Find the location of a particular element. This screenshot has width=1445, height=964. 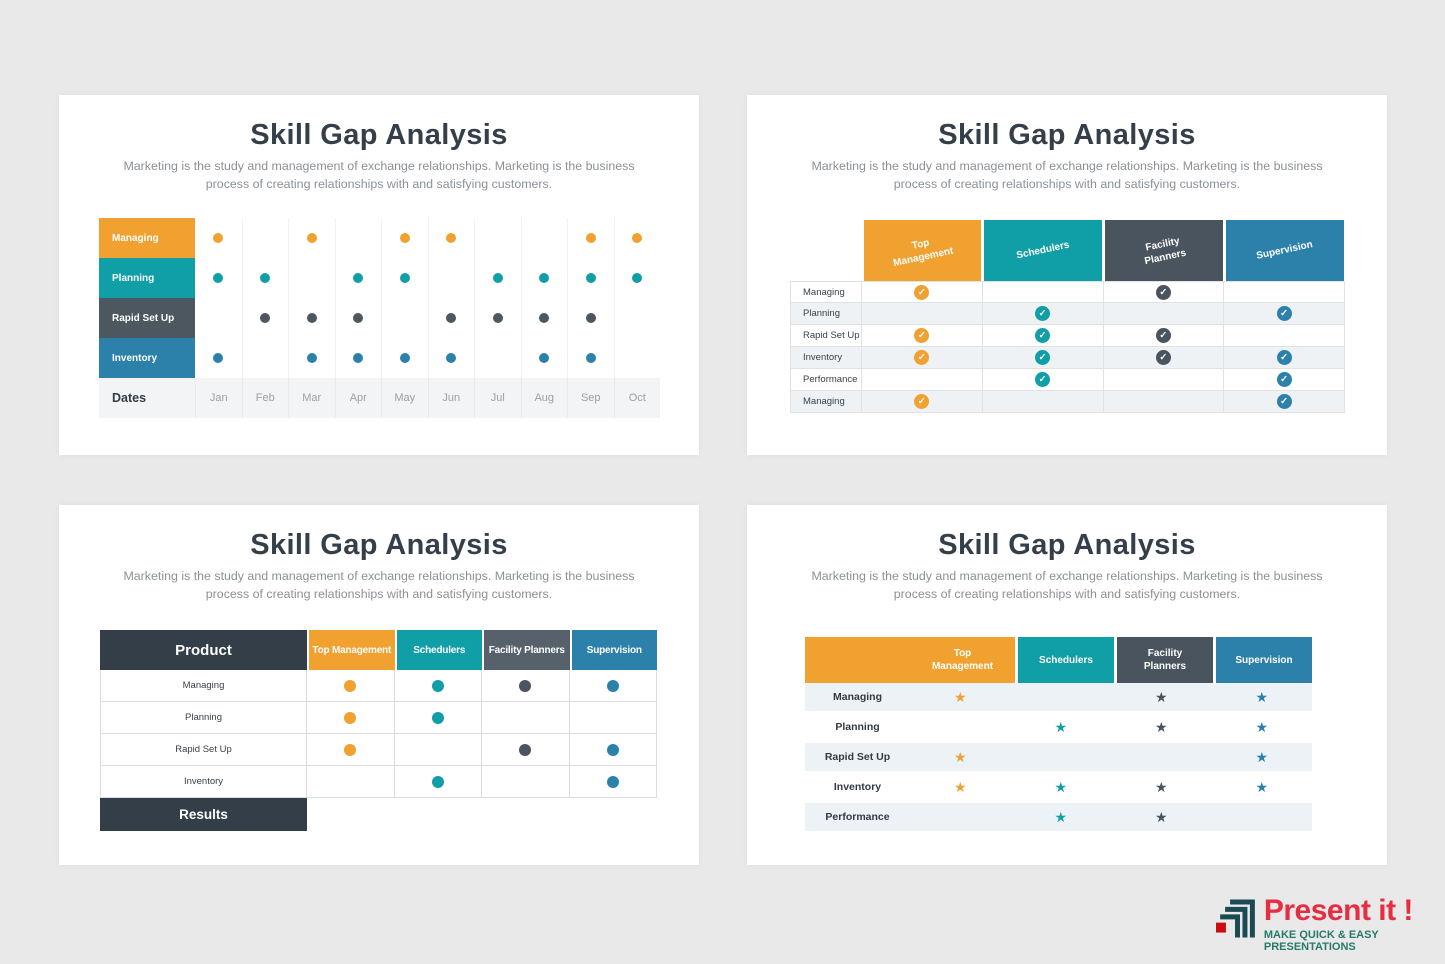

table-row: Rapid Set Up ✓ ✓ ✓ is located at coordinates (1067, 336).